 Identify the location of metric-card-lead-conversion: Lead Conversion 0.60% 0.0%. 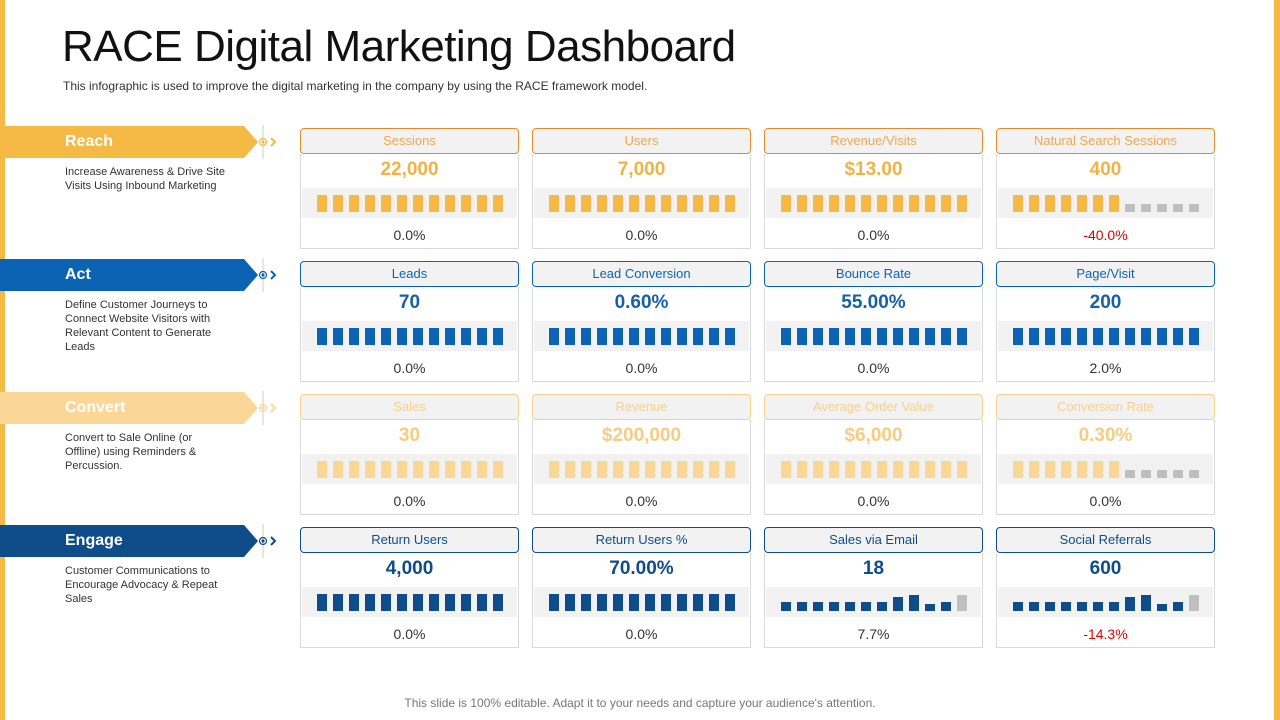
(641, 321).